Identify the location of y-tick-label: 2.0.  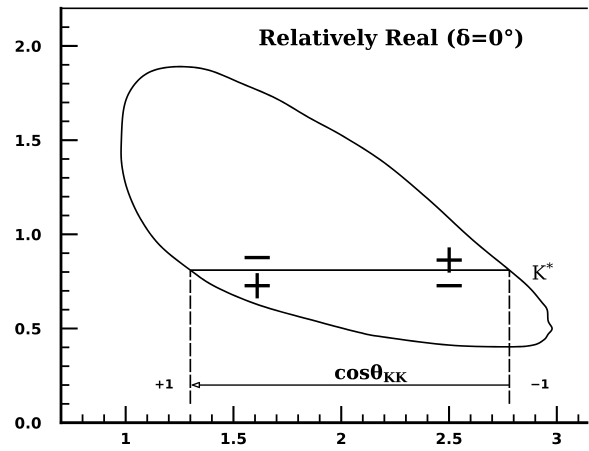
(28, 46).